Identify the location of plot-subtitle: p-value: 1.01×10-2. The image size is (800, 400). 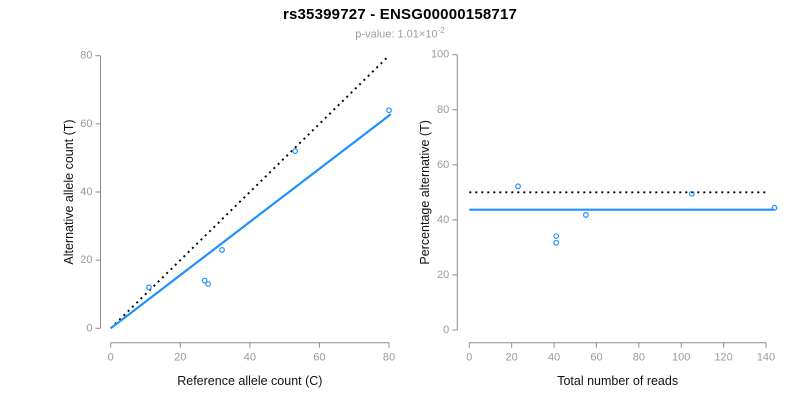
(400, 33).